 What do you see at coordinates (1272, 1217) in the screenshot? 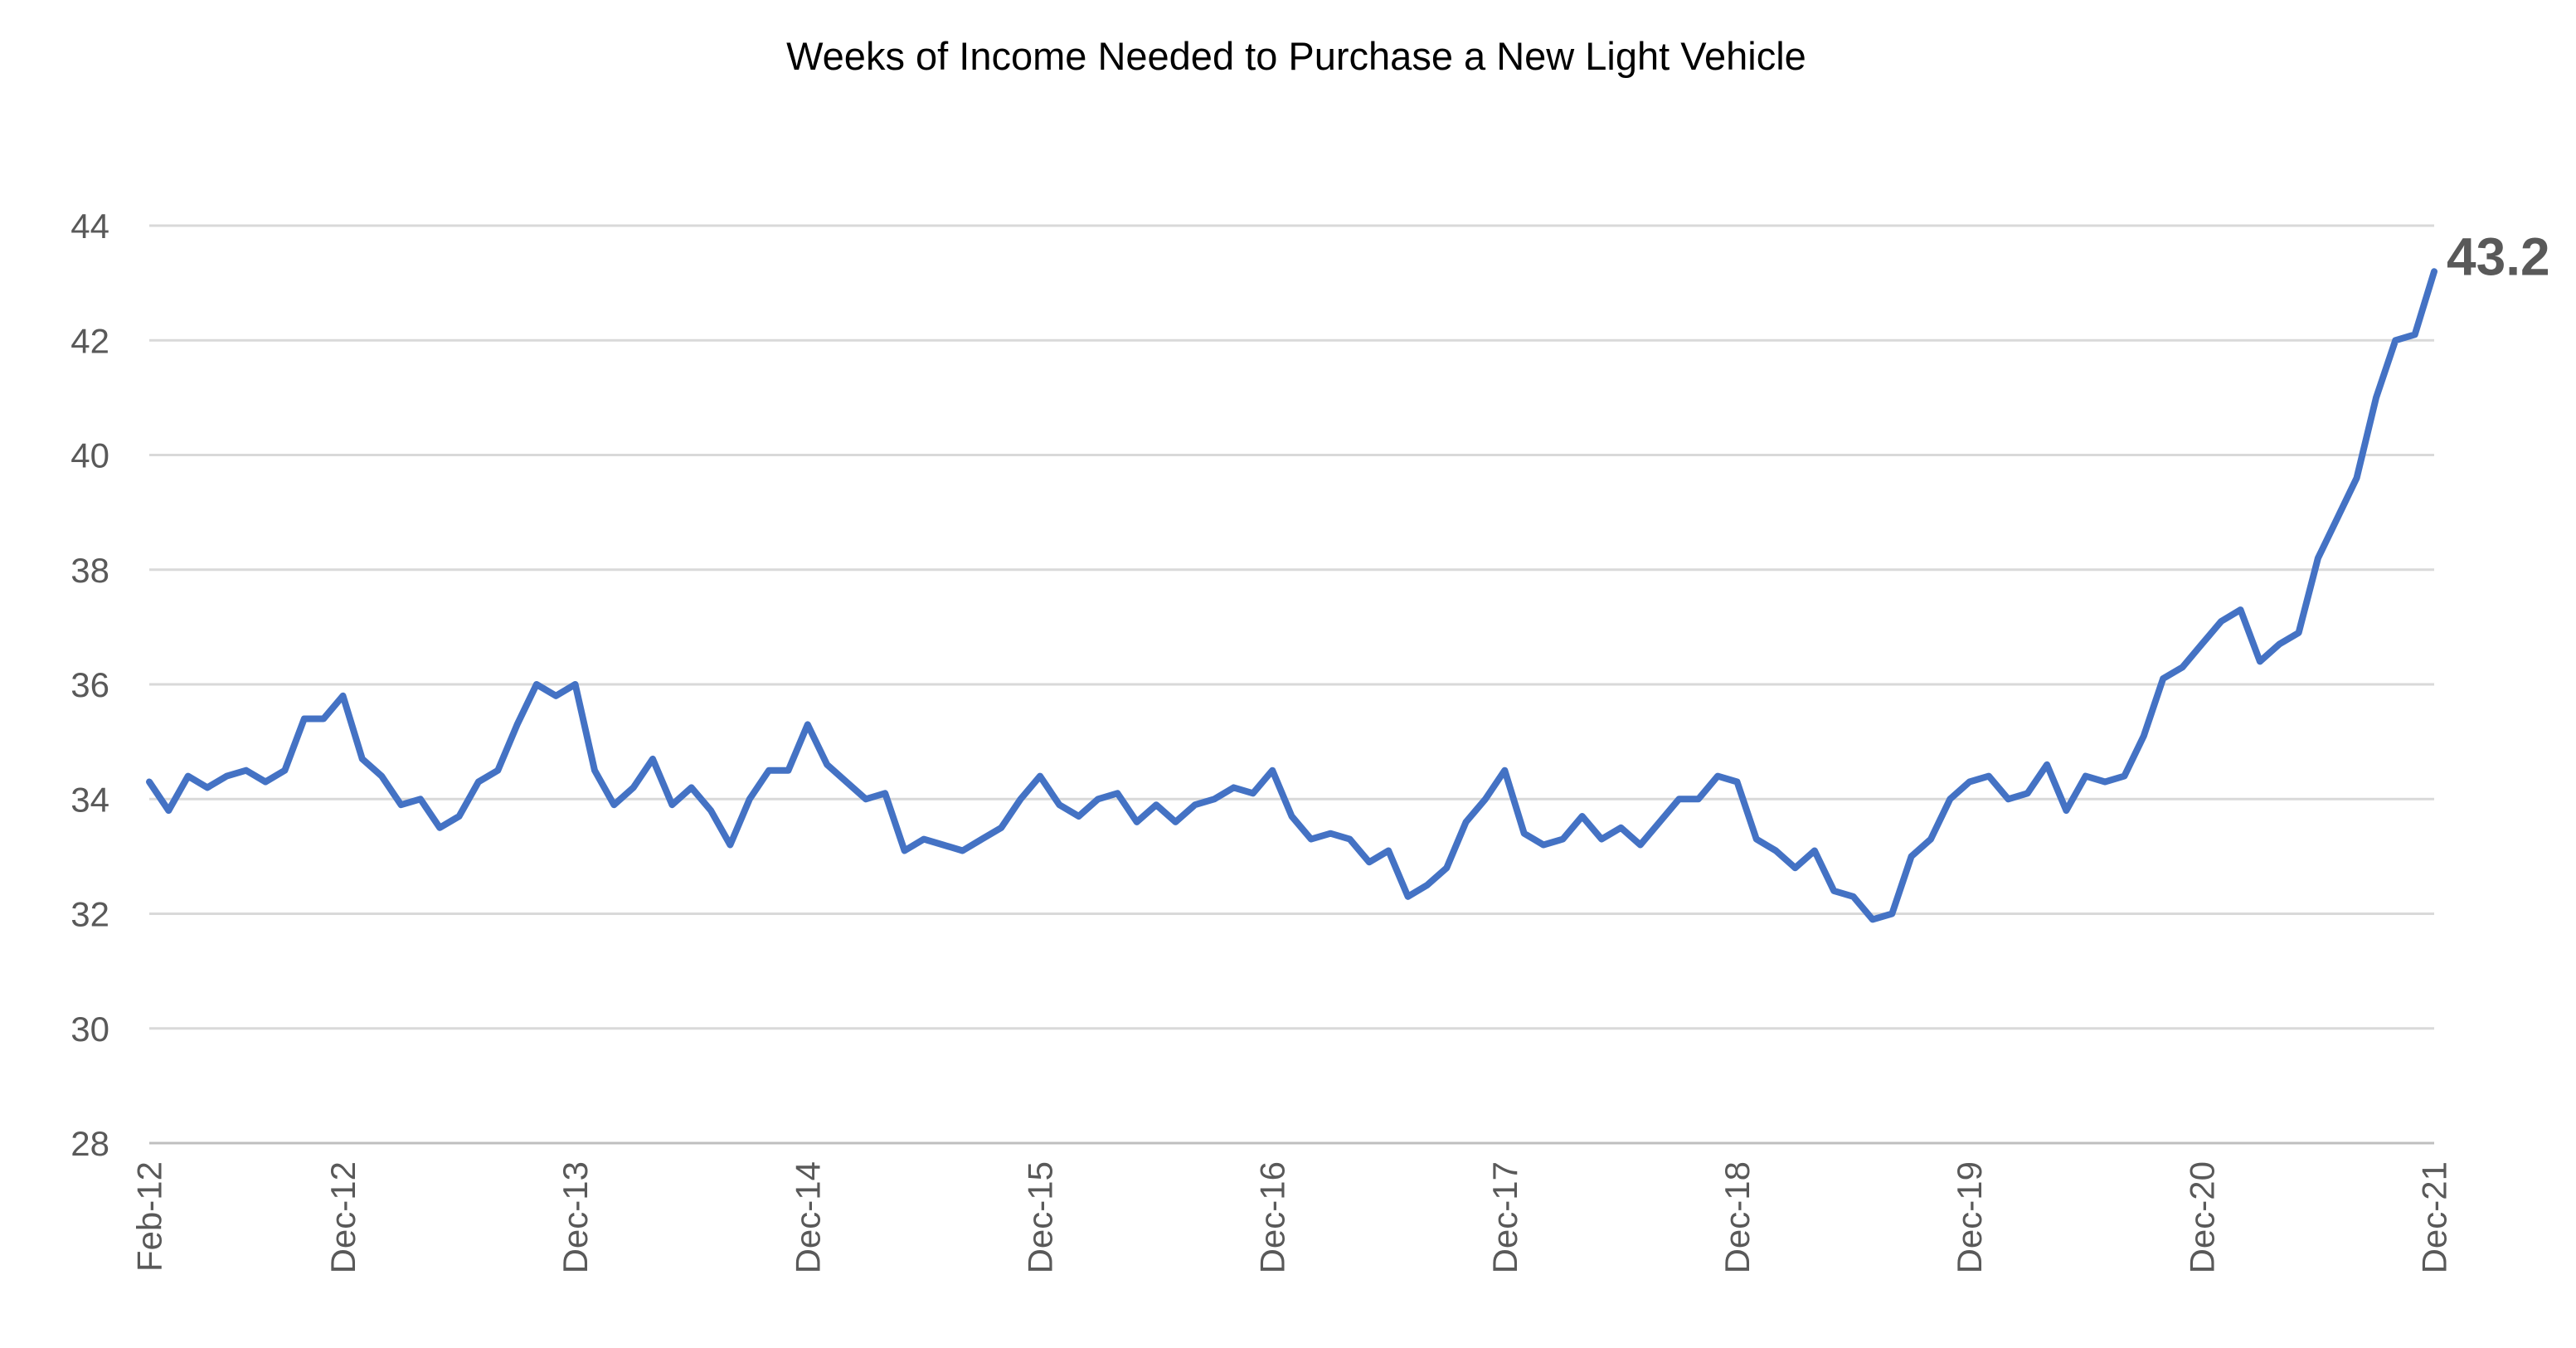
I see `x-tick-label: Dec-16` at bounding box center [1272, 1217].